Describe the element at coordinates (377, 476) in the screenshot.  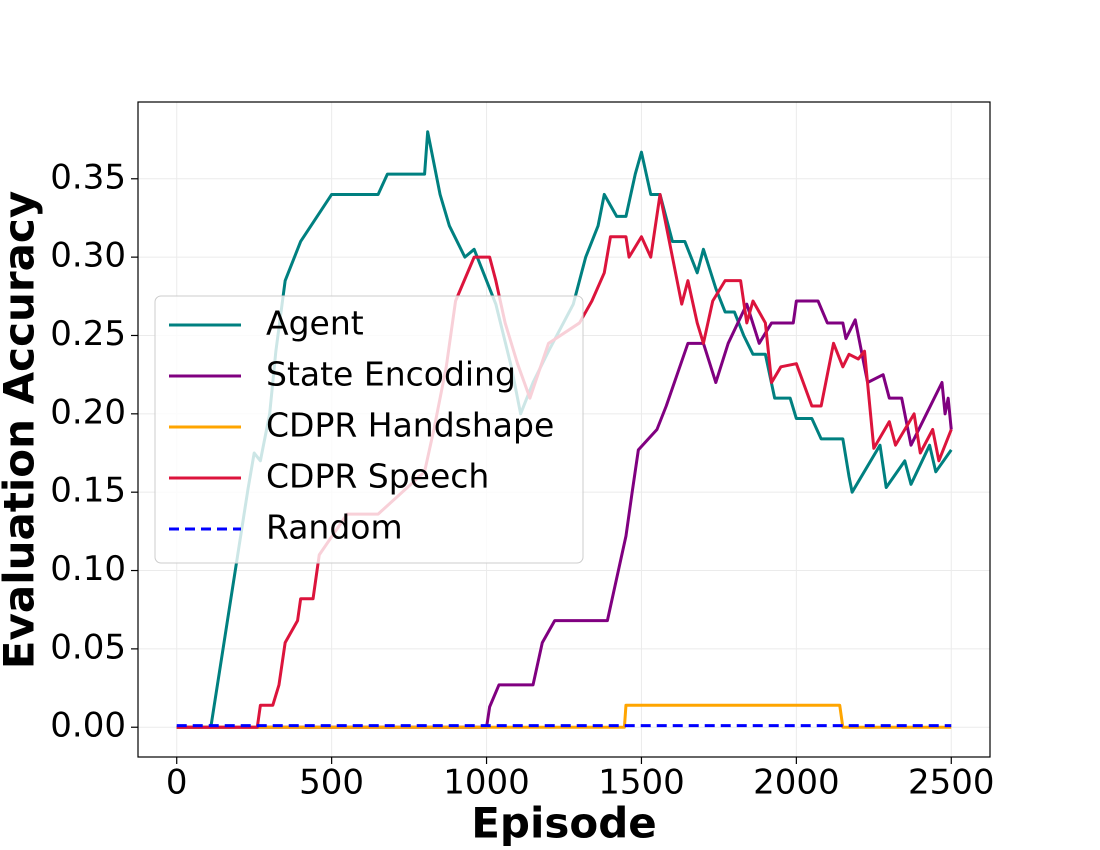
I see `legend-label: CDPR Speech` at that location.